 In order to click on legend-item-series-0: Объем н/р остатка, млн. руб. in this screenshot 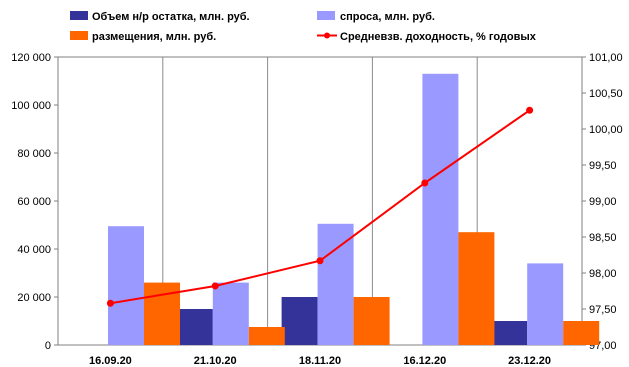, I will do `click(160, 17)`.